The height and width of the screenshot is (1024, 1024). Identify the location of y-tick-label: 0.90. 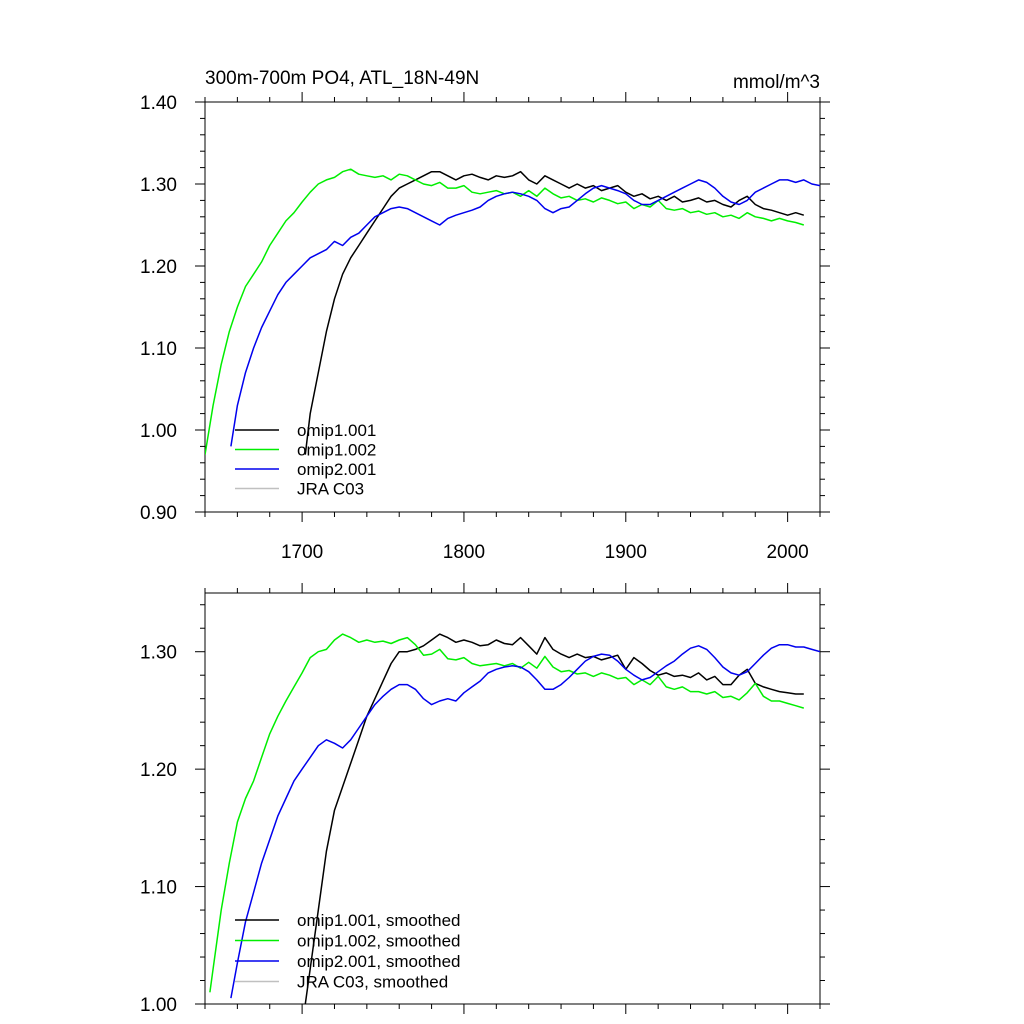
(158, 513).